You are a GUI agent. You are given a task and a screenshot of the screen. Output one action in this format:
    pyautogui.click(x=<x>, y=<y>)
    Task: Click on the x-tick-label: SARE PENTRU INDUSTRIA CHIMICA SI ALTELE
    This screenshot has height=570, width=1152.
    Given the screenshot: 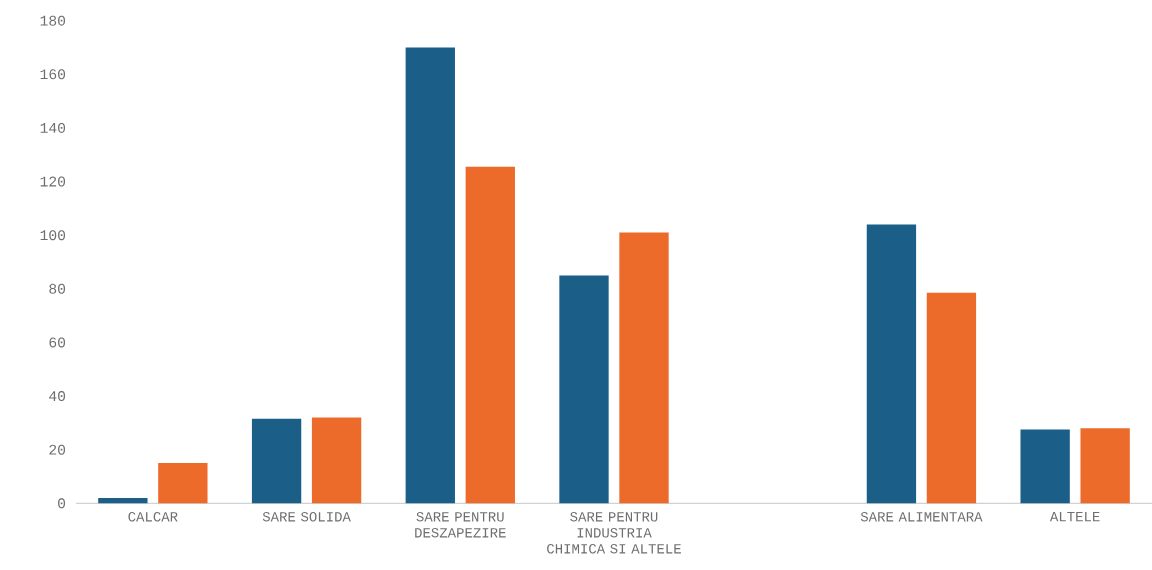 What is the action you would take?
    pyautogui.click(x=614, y=533)
    